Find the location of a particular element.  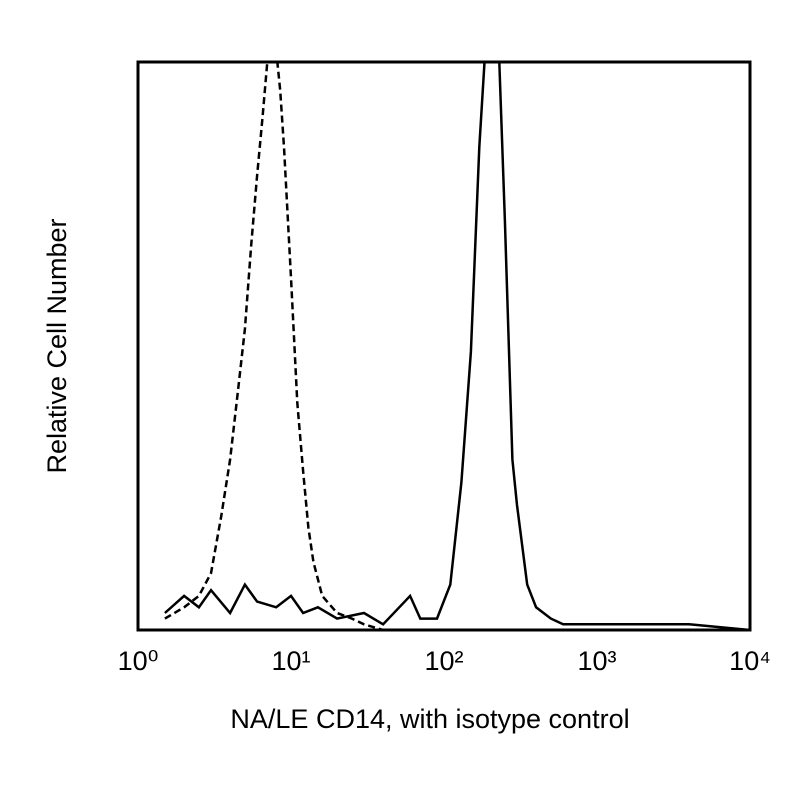

x-tick-label: 10³ is located at coordinates (596, 661).